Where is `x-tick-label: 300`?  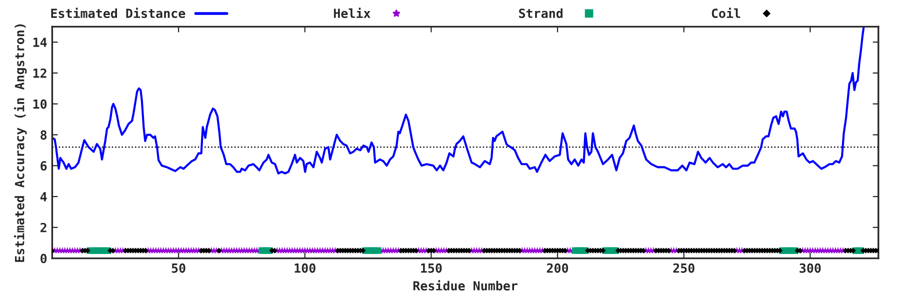 x-tick-label: 300 is located at coordinates (810, 268).